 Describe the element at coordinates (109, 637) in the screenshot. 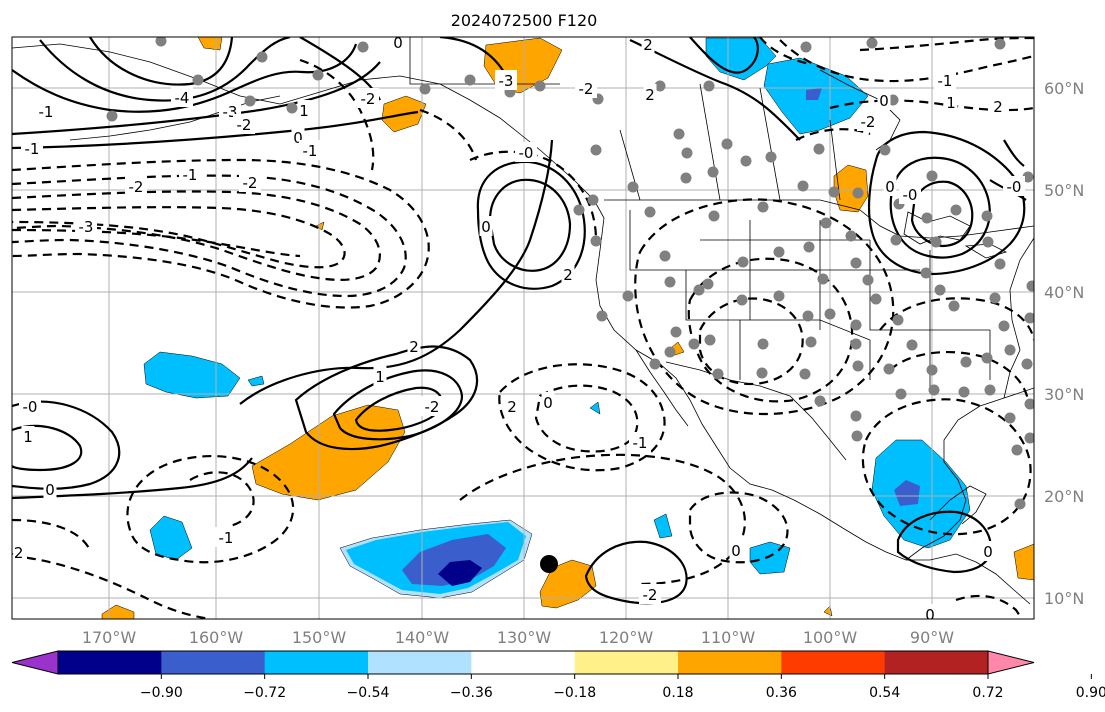

I see `lon-label: 170°W` at that location.